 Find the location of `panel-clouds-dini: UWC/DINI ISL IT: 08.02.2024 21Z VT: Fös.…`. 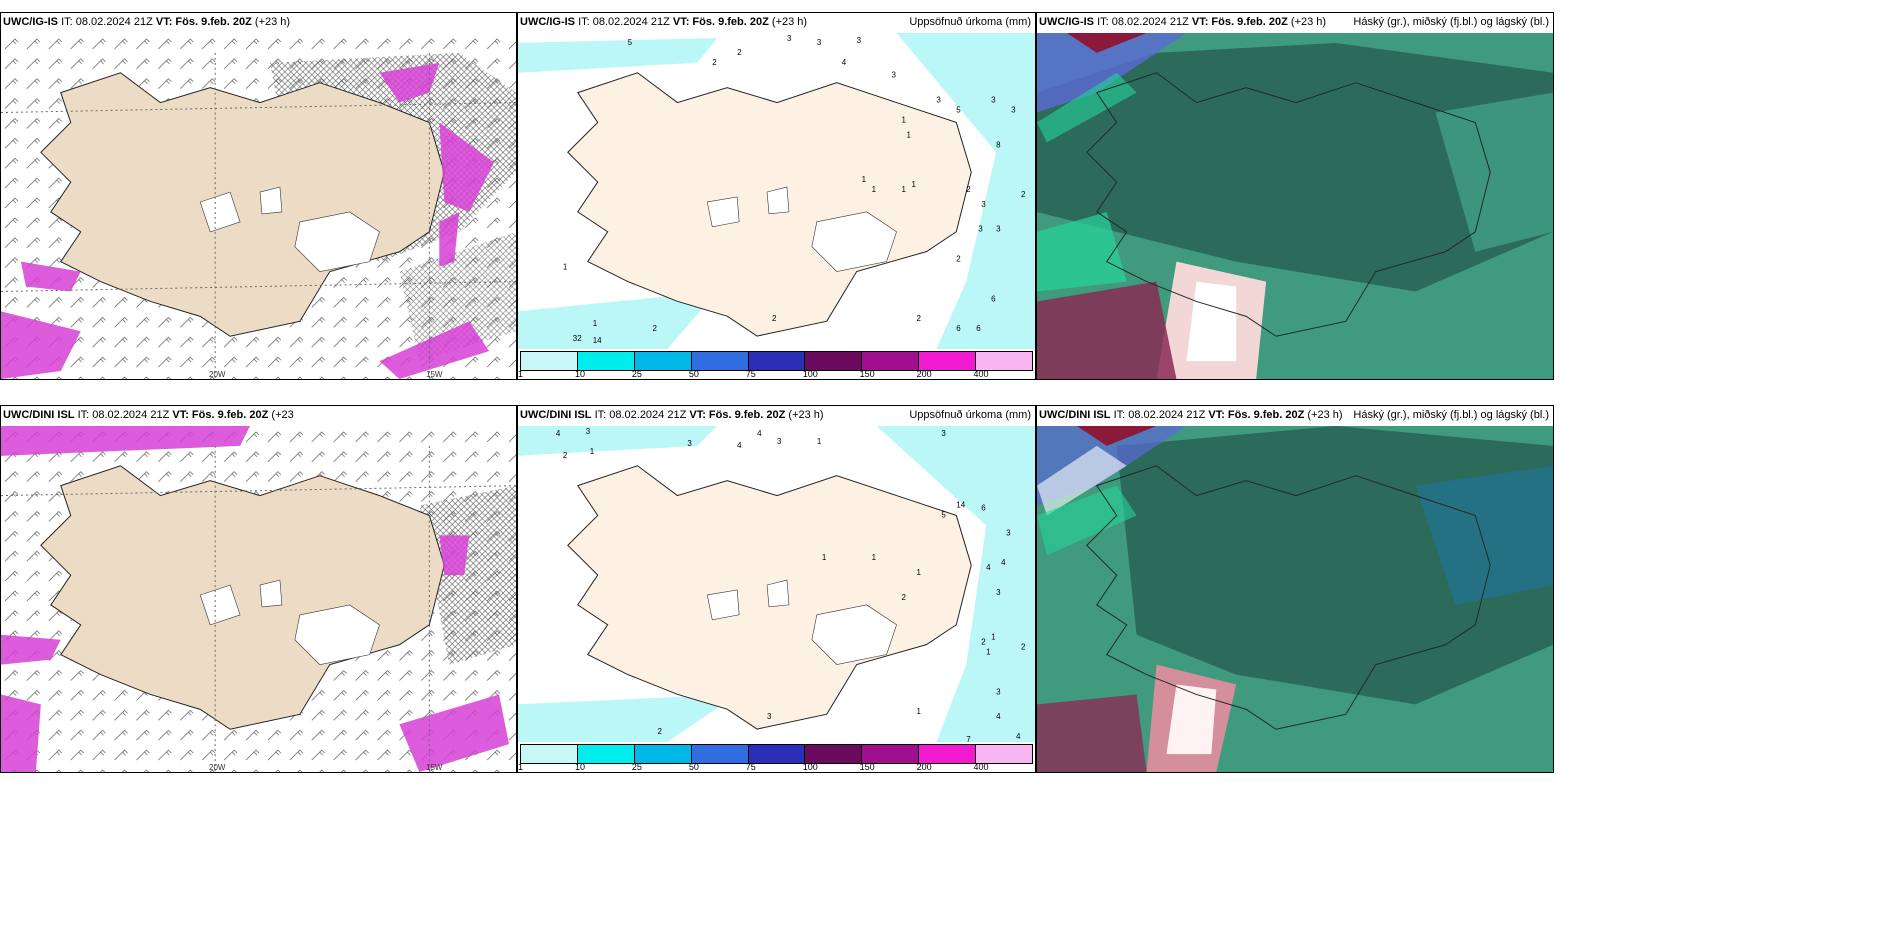

panel-clouds-dini: UWC/DINI ISL IT: 08.02.2024 21Z VT: Fös.… is located at coordinates (1295, 589).